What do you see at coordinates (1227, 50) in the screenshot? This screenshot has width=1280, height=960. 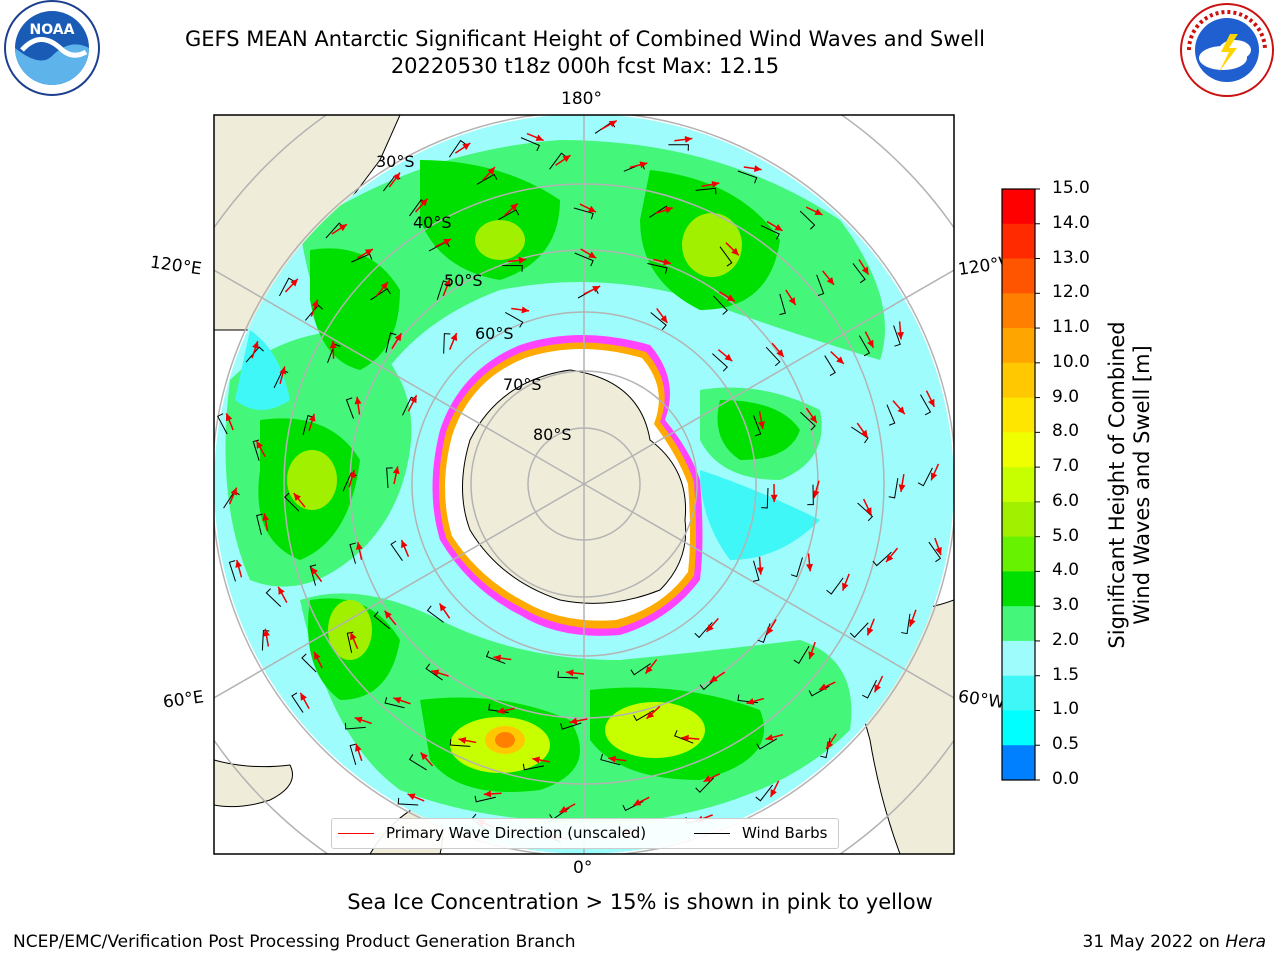 I see `nws-logo` at bounding box center [1227, 50].